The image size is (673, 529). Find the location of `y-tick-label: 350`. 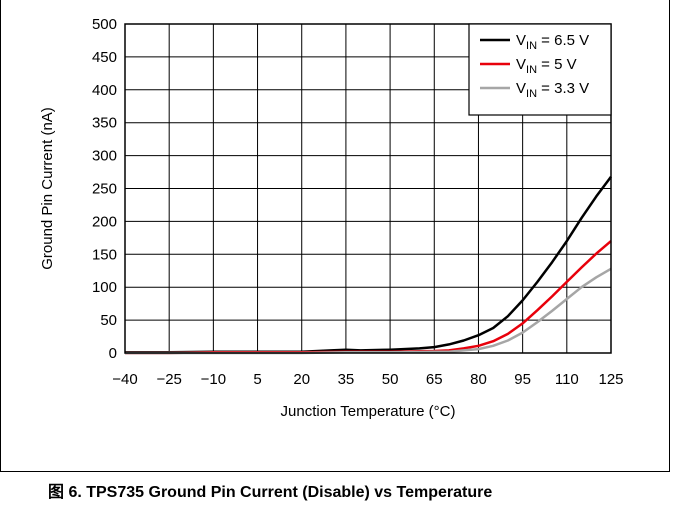

y-tick-label: 350 is located at coordinates (104, 123).